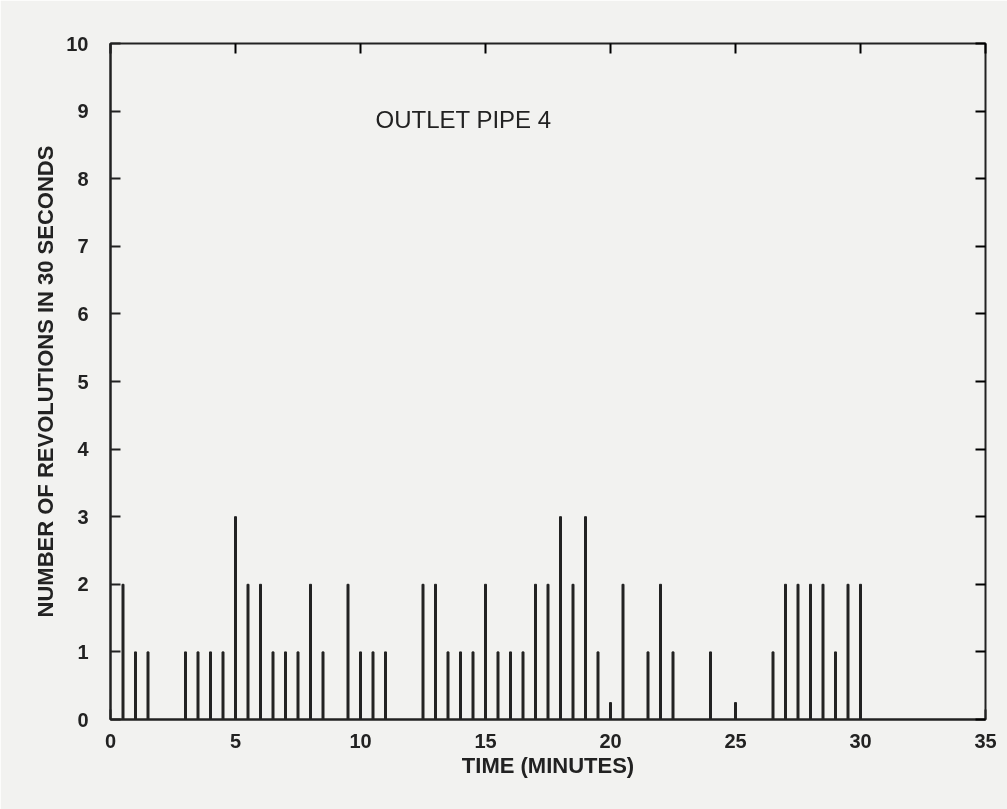  What do you see at coordinates (735, 740) in the screenshot?
I see `x-tick-label: 25` at bounding box center [735, 740].